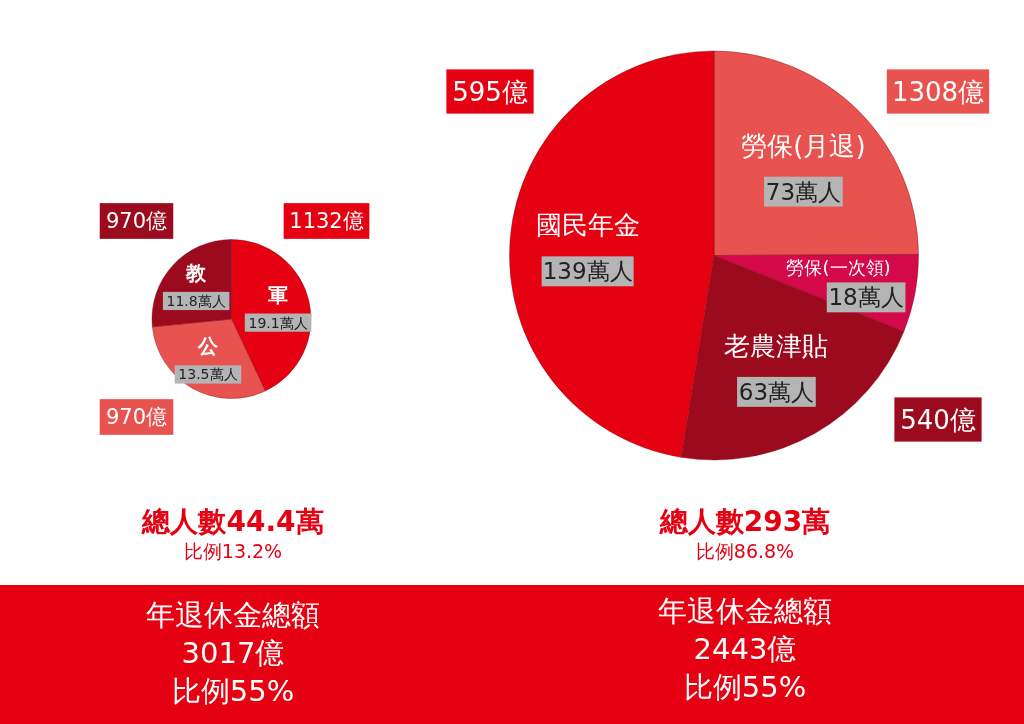 This screenshot has width=1024, height=724. I want to click on data-label: 18萬人, so click(866, 297).